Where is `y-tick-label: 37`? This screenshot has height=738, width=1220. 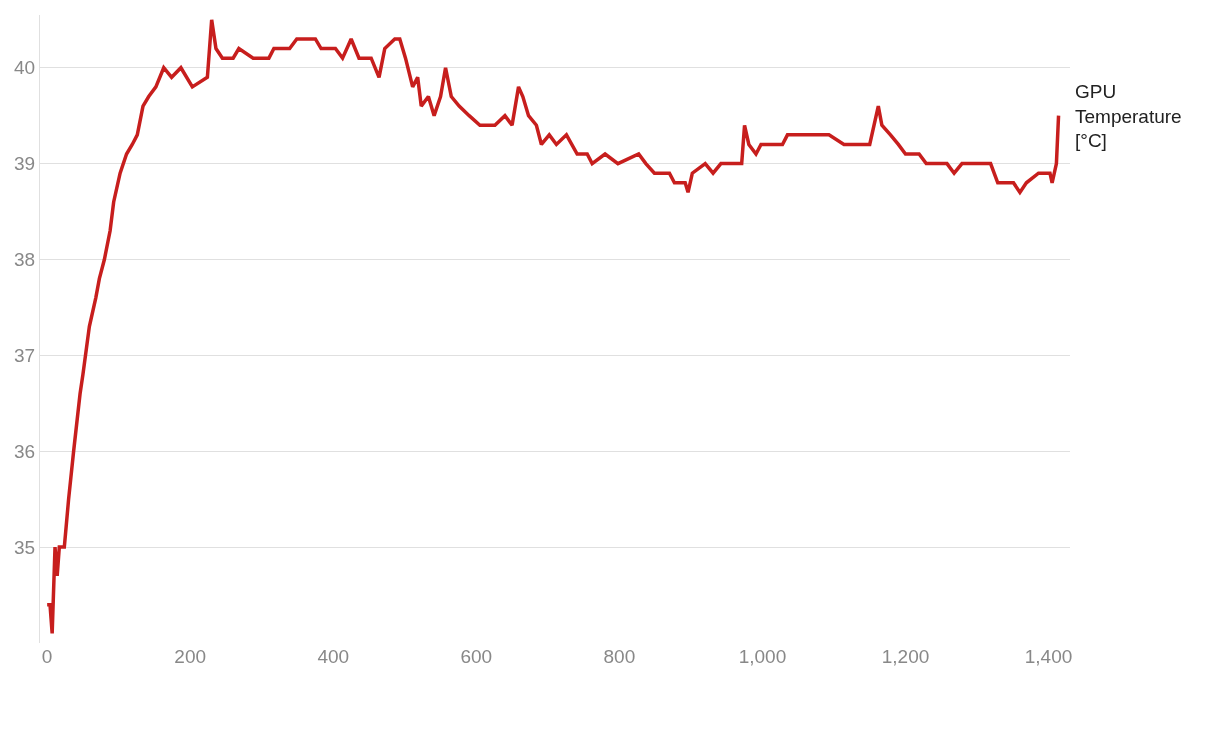
y-tick-label: 37 is located at coordinates (25, 356).